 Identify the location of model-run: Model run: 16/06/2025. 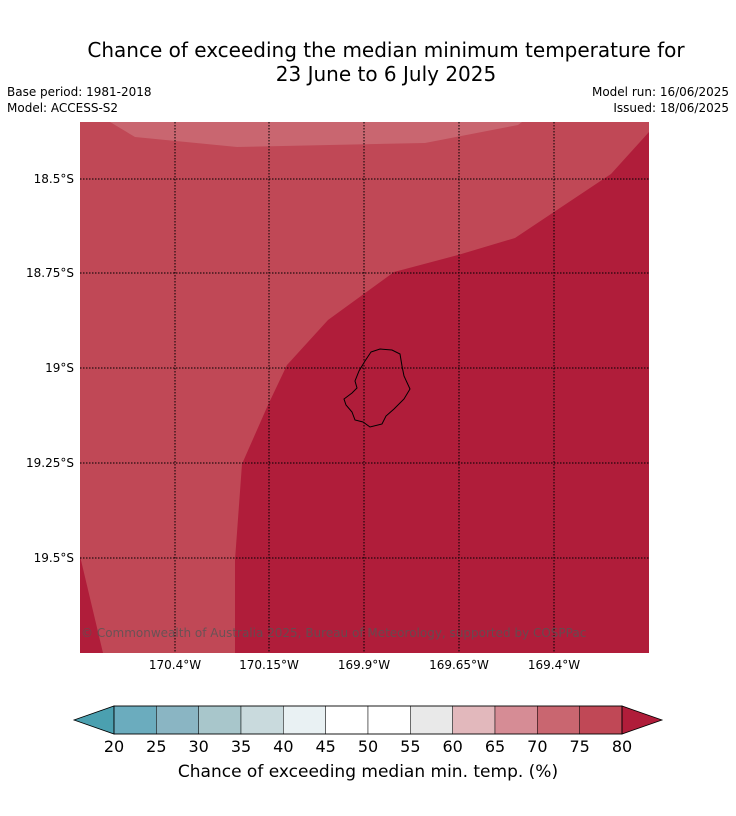
(660, 92).